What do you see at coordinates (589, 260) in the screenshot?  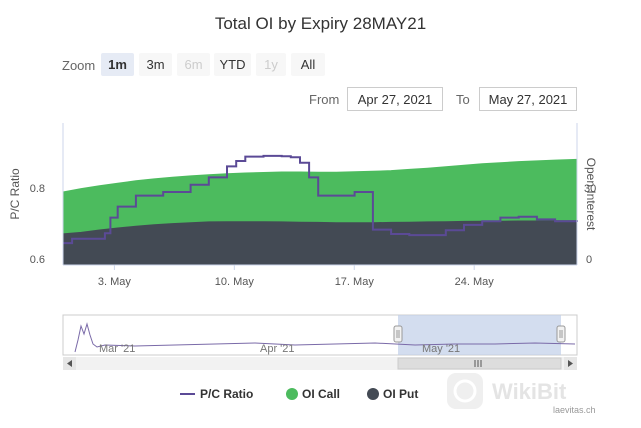 I see `y-right-tick-0: 0` at bounding box center [589, 260].